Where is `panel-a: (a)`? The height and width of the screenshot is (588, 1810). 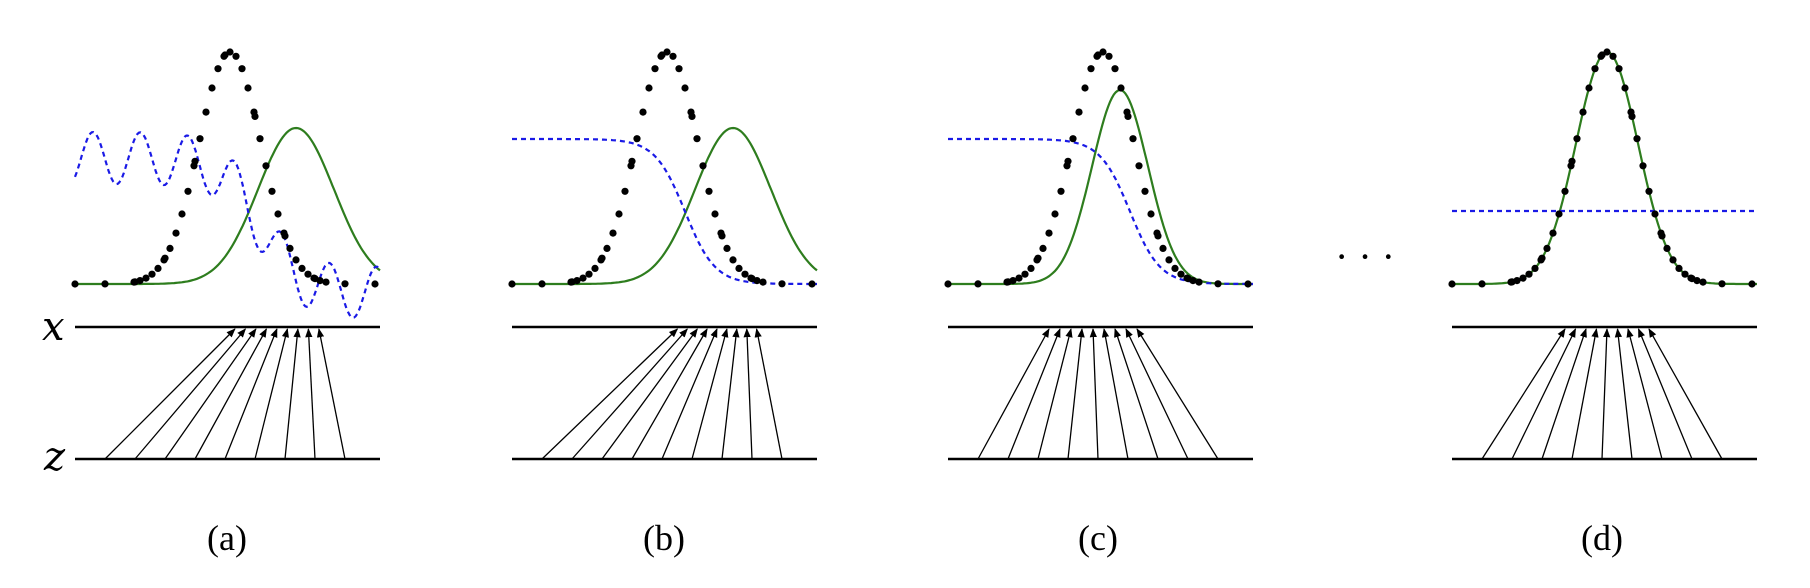 panel-a: (a) is located at coordinates (226, 303).